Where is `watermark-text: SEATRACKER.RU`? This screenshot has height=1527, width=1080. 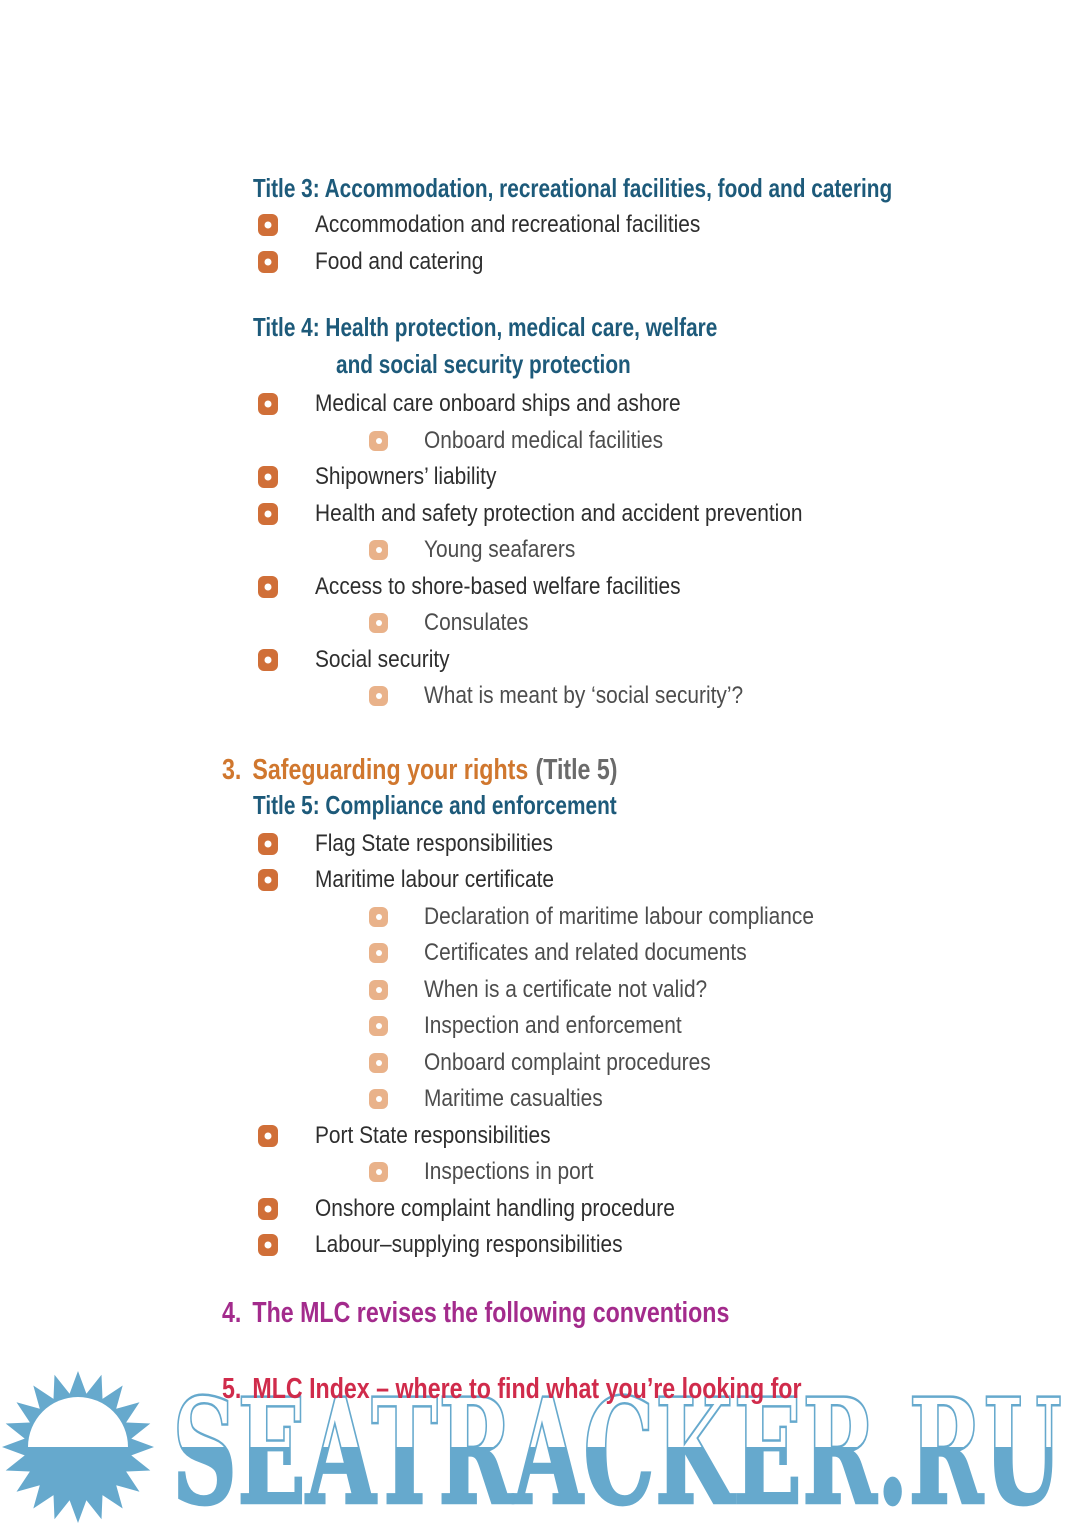
watermark-text: SEATRACKER.RU is located at coordinates (617, 1448).